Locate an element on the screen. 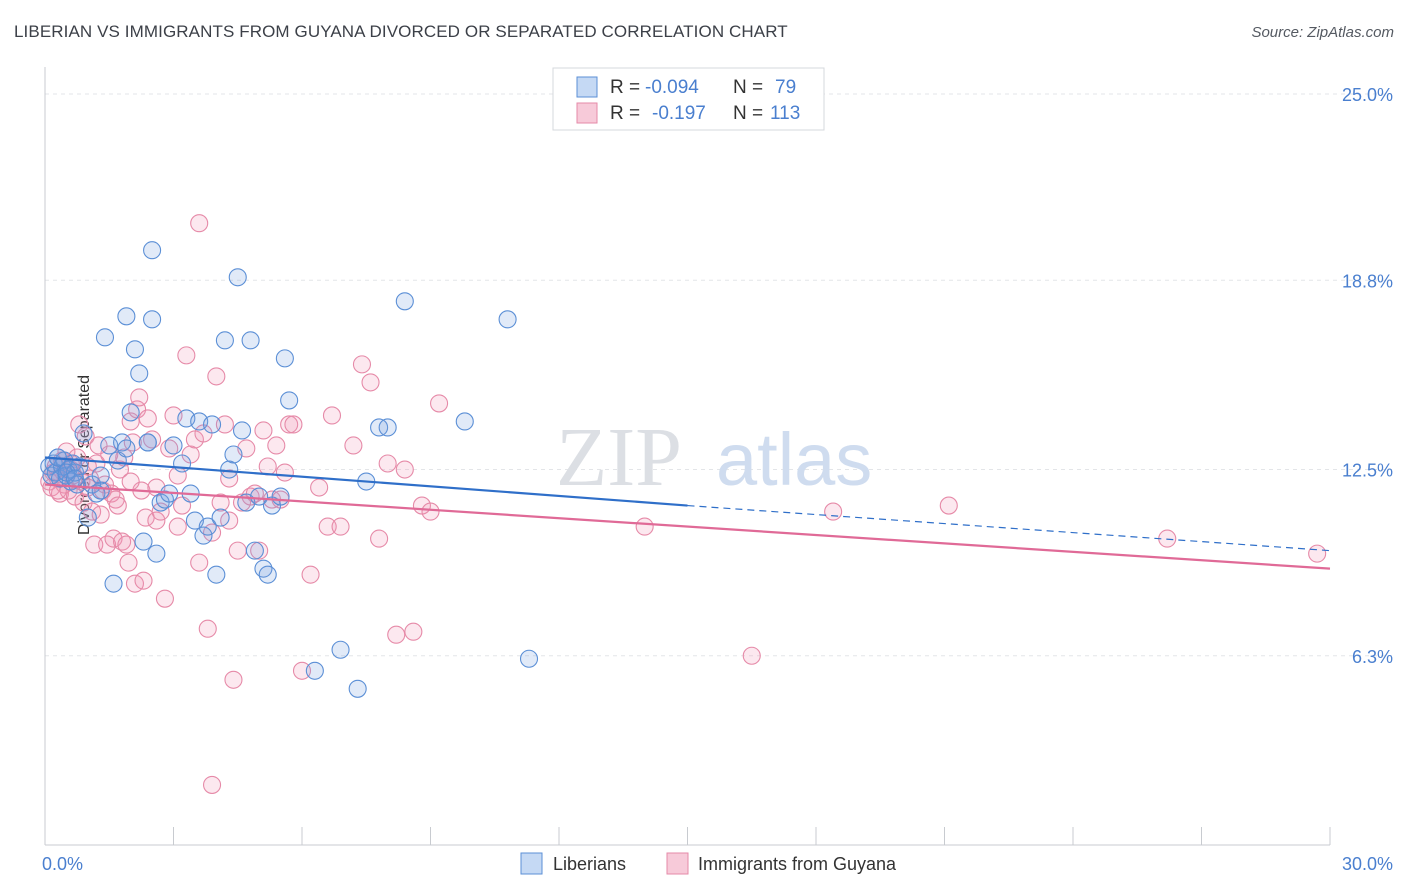 Image resolution: width=1406 pixels, height=892 pixels. legend-top: R = -0.094 N = 79 R = -0.197 N = 113 is located at coordinates (688, 99).